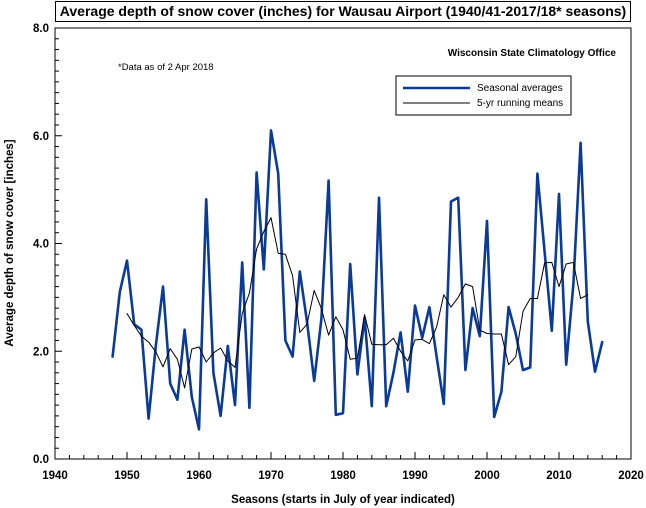 Image resolution: width=646 pixels, height=508 pixels. I want to click on source-label: Wisconsin State Climatology Office, so click(532, 53).